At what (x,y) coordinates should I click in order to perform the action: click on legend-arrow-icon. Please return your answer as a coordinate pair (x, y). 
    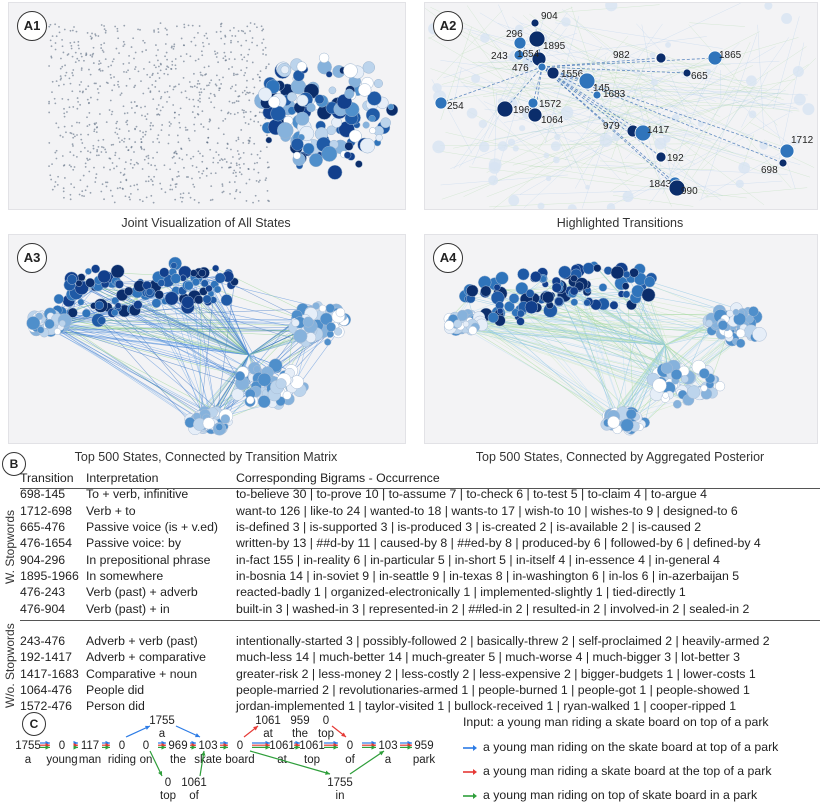
    Looking at the image, I should click on (470, 795).